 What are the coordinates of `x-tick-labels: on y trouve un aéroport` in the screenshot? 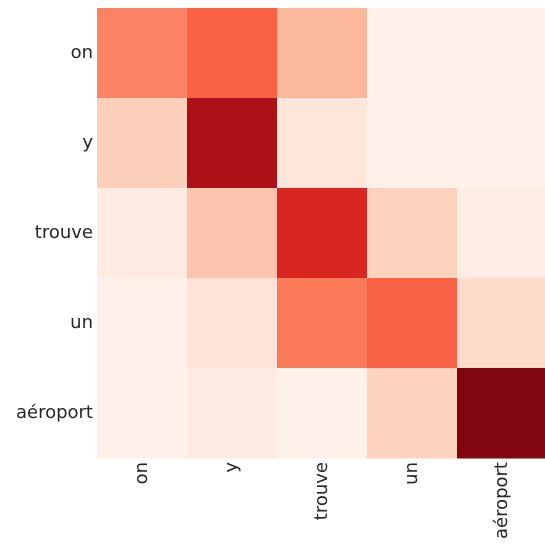 It's located at (321, 500).